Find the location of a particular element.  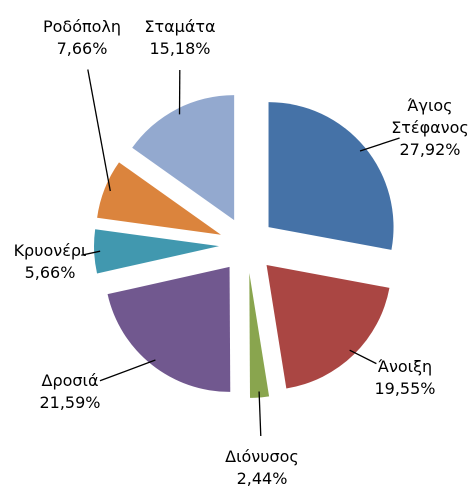

value-label: 21,59% is located at coordinates (70, 402).